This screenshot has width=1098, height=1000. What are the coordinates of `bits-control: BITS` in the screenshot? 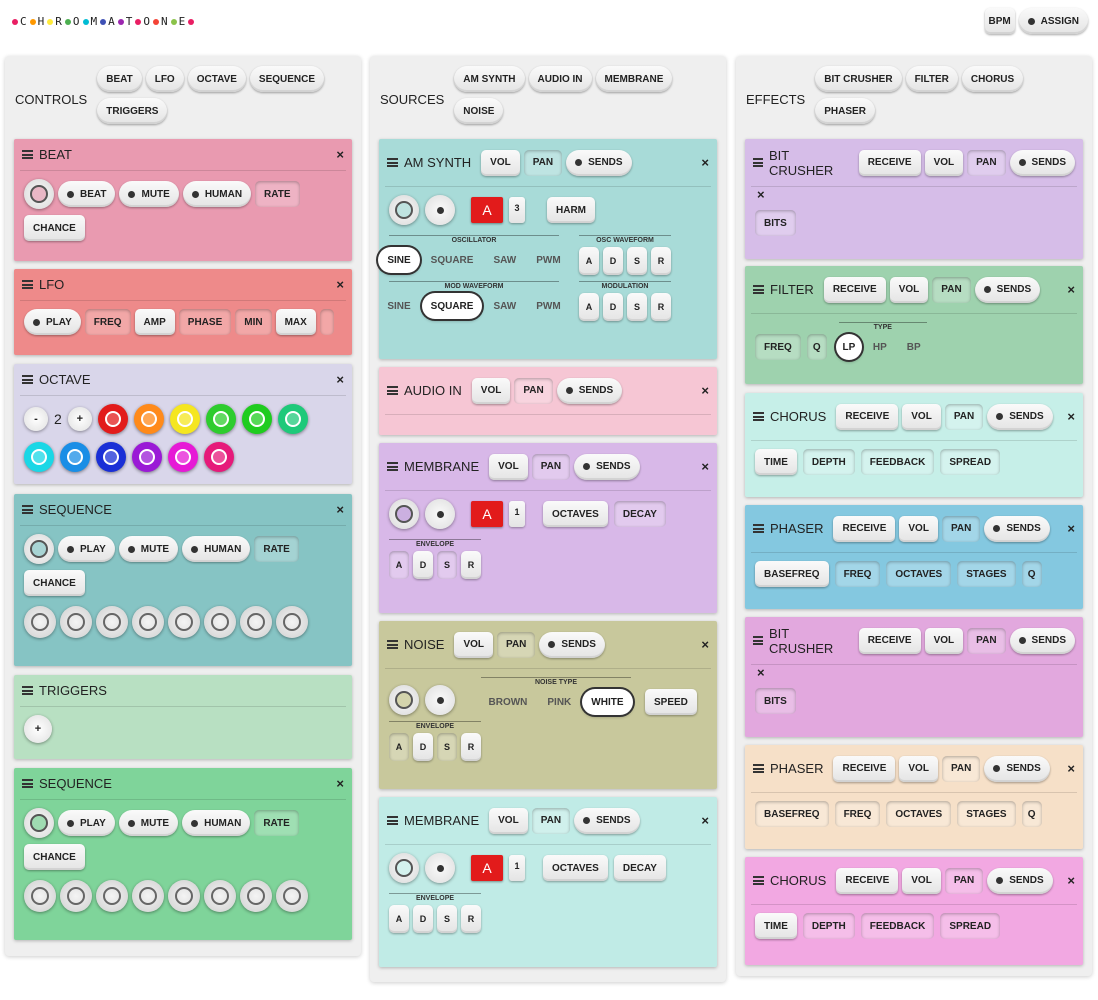 It's located at (775, 701).